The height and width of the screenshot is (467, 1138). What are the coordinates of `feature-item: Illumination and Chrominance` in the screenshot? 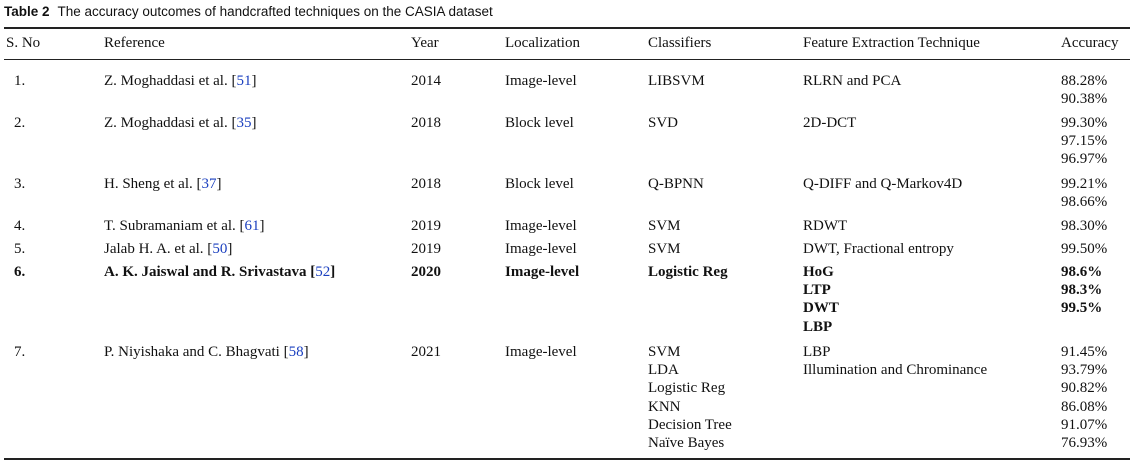 It's located at (895, 370).